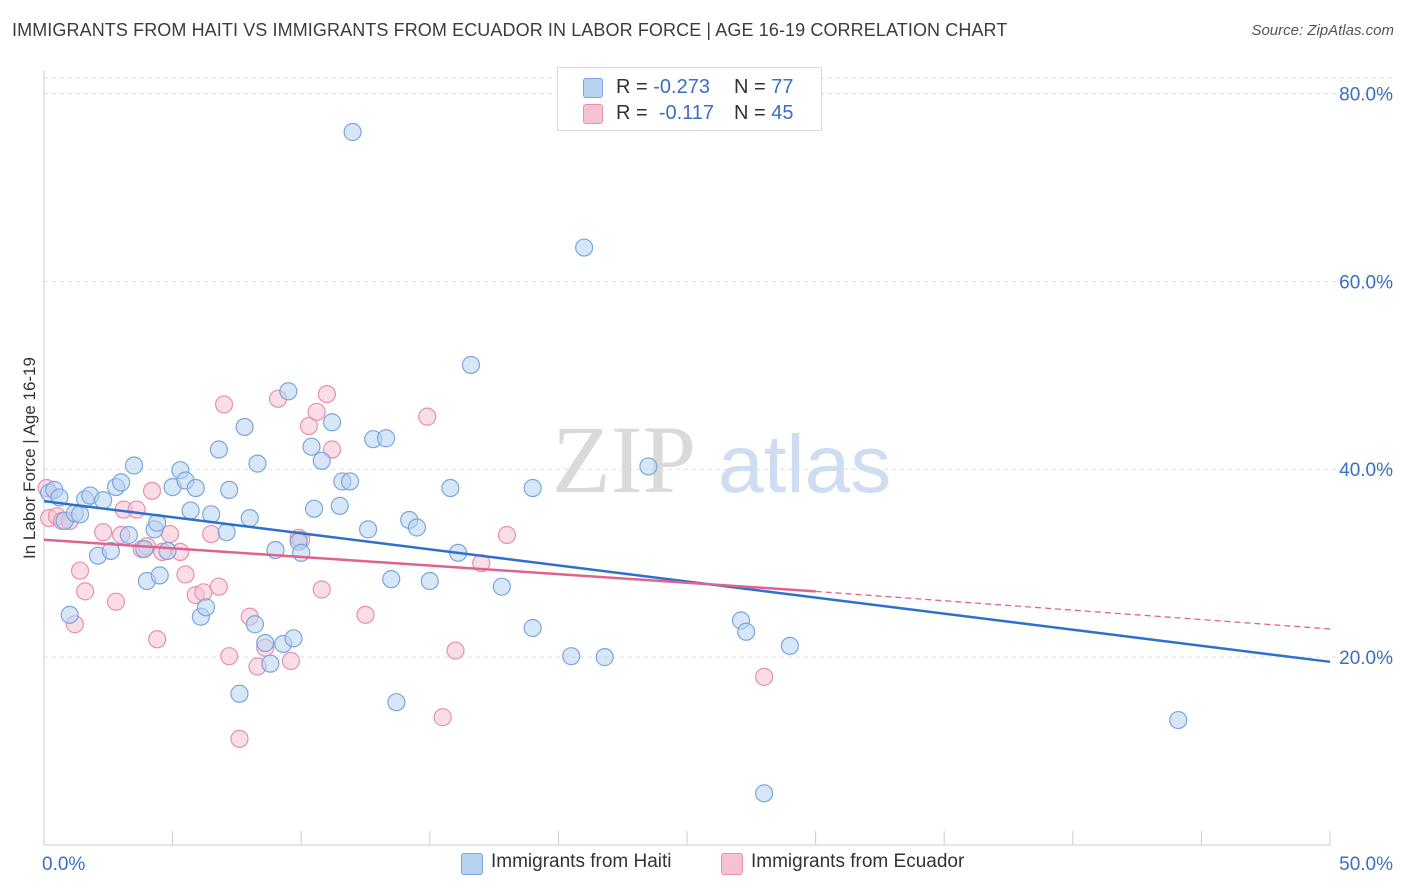 The image size is (1406, 892). Describe the element at coordinates (717, 864) in the screenshot. I see `x-tick-labels: 0.0% 50.0%` at that location.